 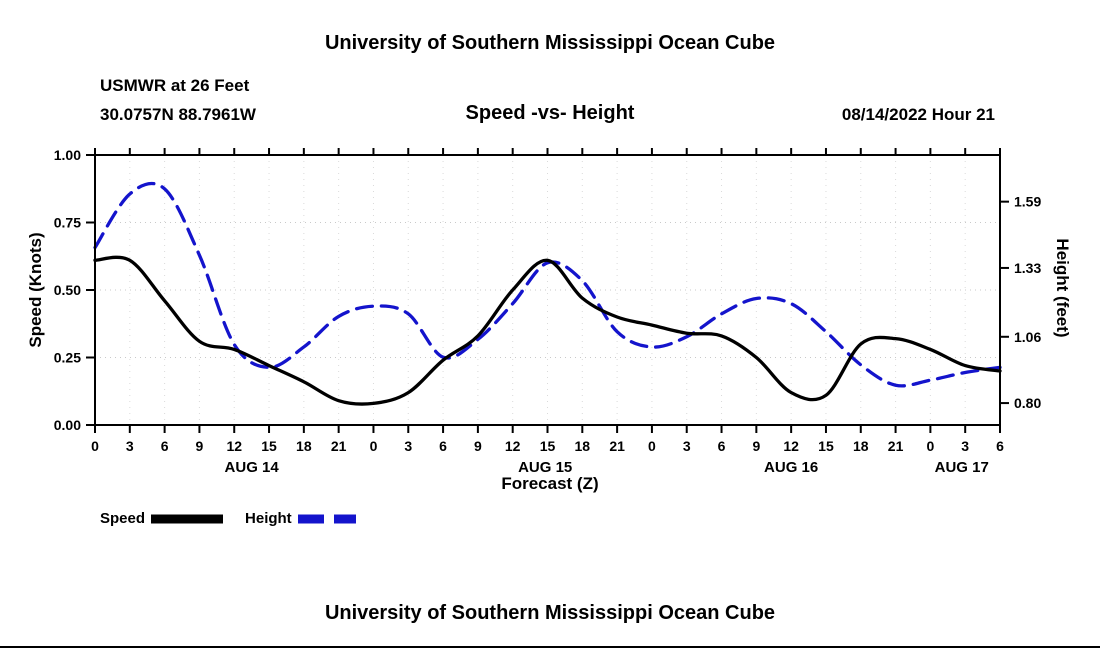 What do you see at coordinates (35, 290) in the screenshot?
I see `left-axis-title: Speed (Knots)` at bounding box center [35, 290].